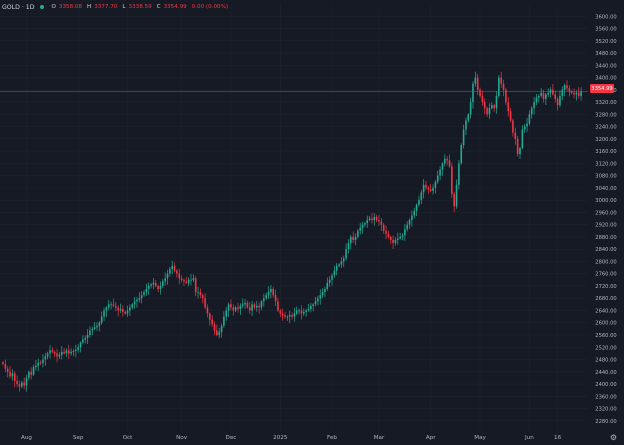 The width and height of the screenshot is (624, 445). I want to click on y-tick-label: 2640.00, so click(605, 311).